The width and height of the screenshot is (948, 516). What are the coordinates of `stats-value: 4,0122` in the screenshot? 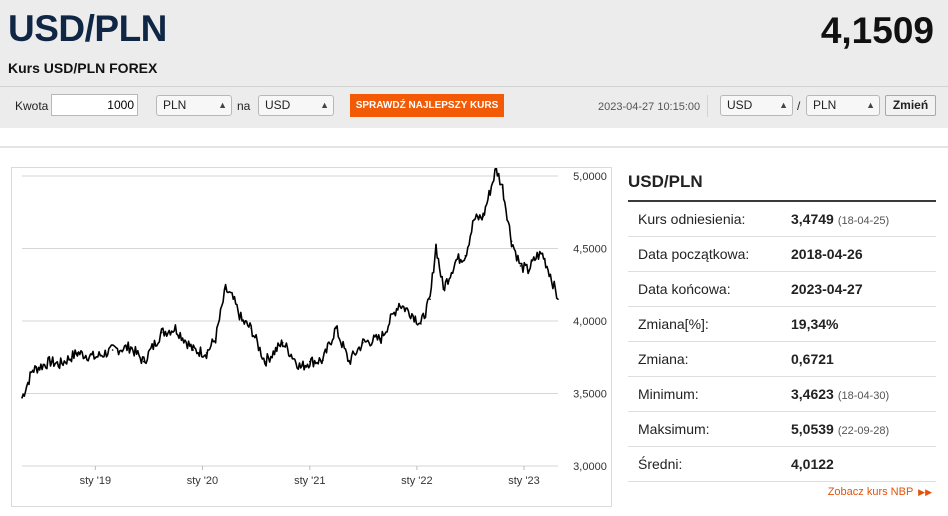 It's located at (812, 464).